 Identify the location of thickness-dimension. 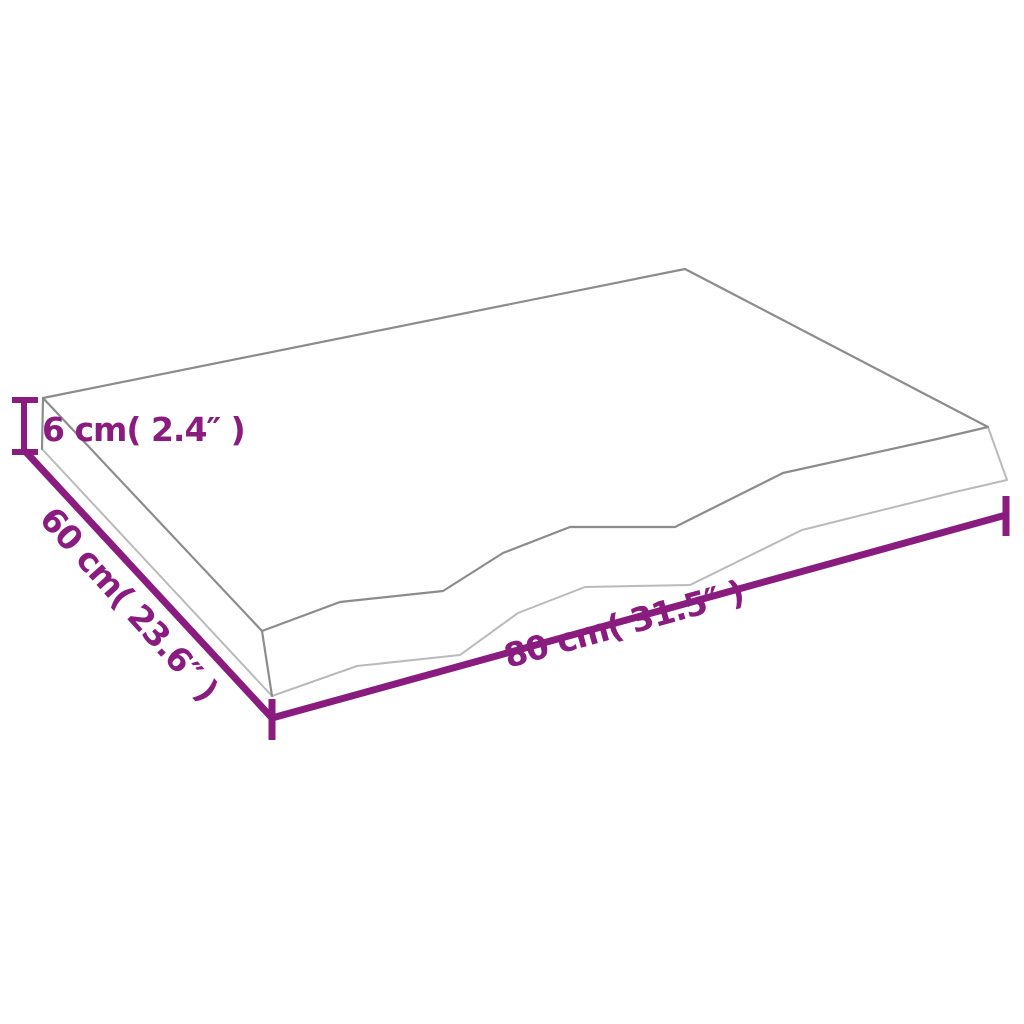
(25, 426).